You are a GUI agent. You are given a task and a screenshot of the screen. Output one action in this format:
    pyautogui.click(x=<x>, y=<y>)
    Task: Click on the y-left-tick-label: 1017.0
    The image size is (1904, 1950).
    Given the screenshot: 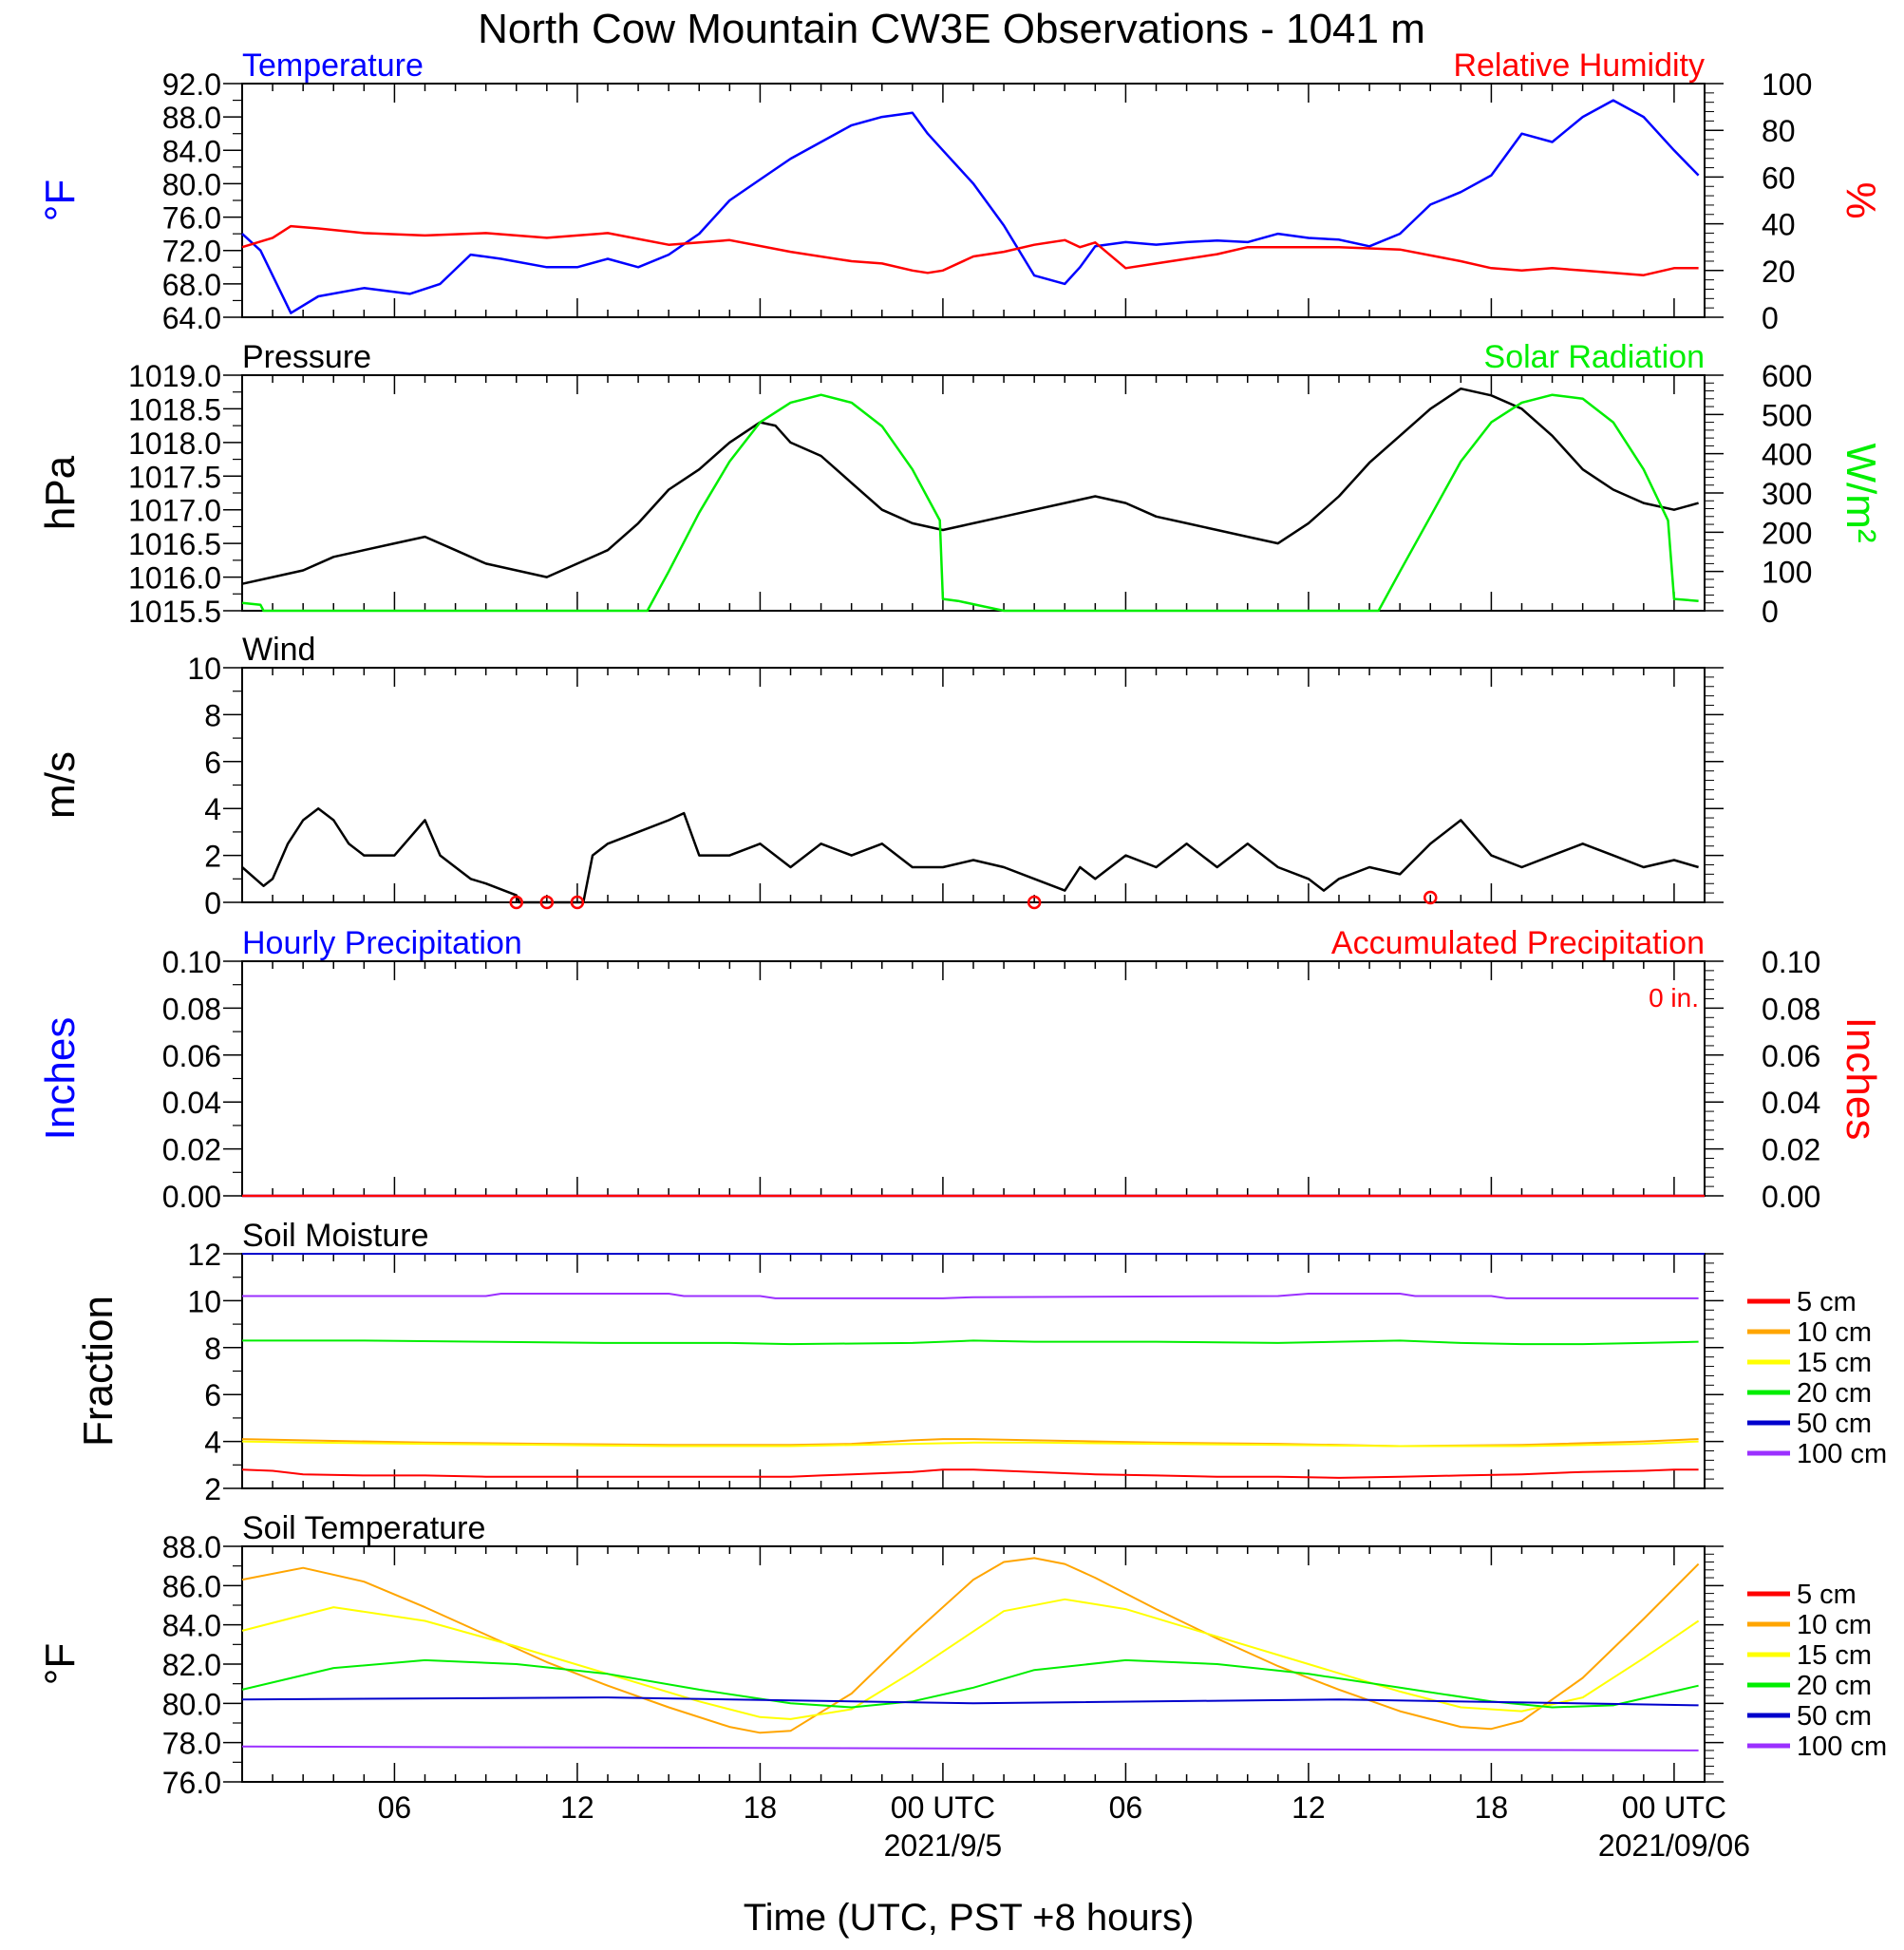 What is the action you would take?
    pyautogui.click(x=174, y=511)
    